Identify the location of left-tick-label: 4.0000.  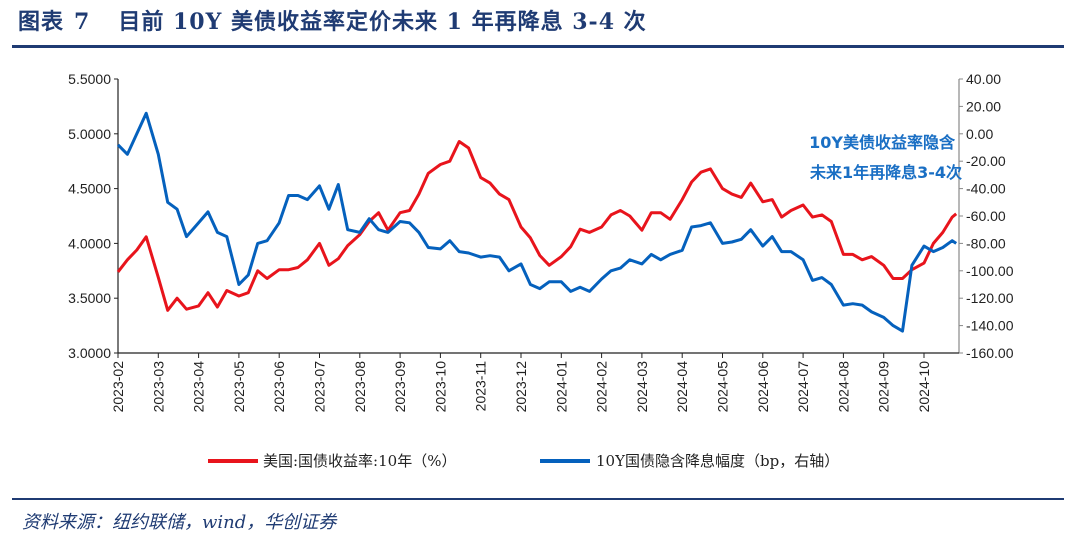
(89, 243).